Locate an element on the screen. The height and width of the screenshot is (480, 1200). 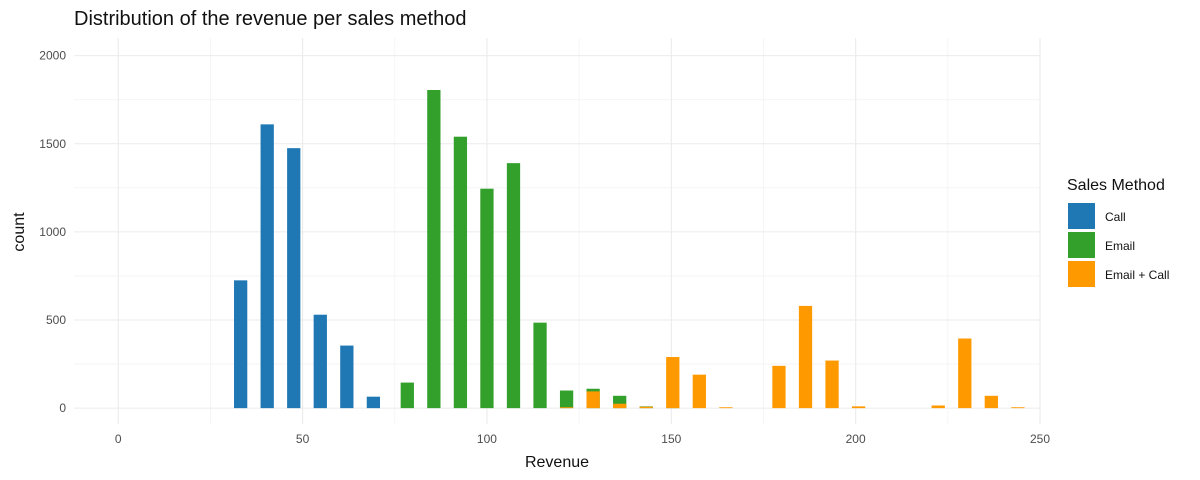
legend-swatch-email-call is located at coordinates (1081, 274).